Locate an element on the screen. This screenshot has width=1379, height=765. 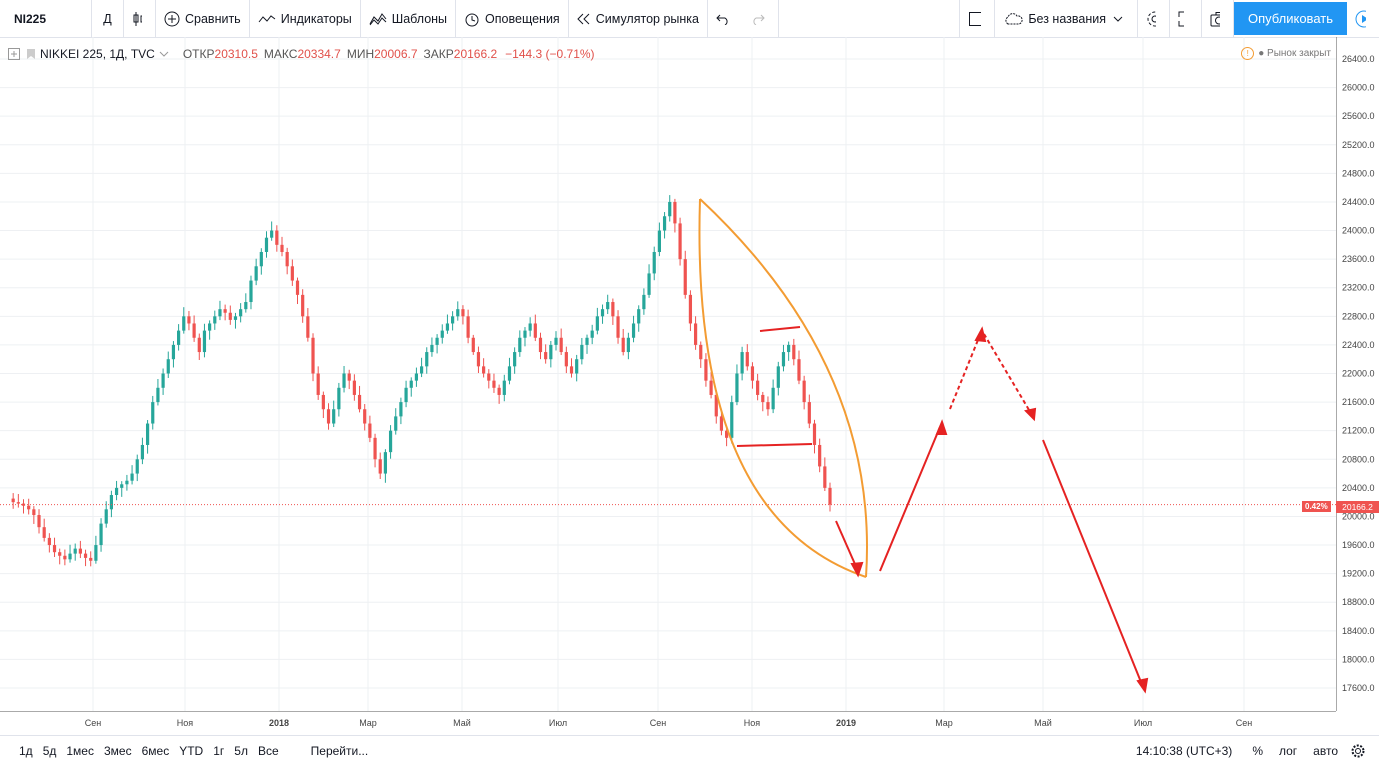
time-tick-label: Сен is located at coordinates (658, 723).